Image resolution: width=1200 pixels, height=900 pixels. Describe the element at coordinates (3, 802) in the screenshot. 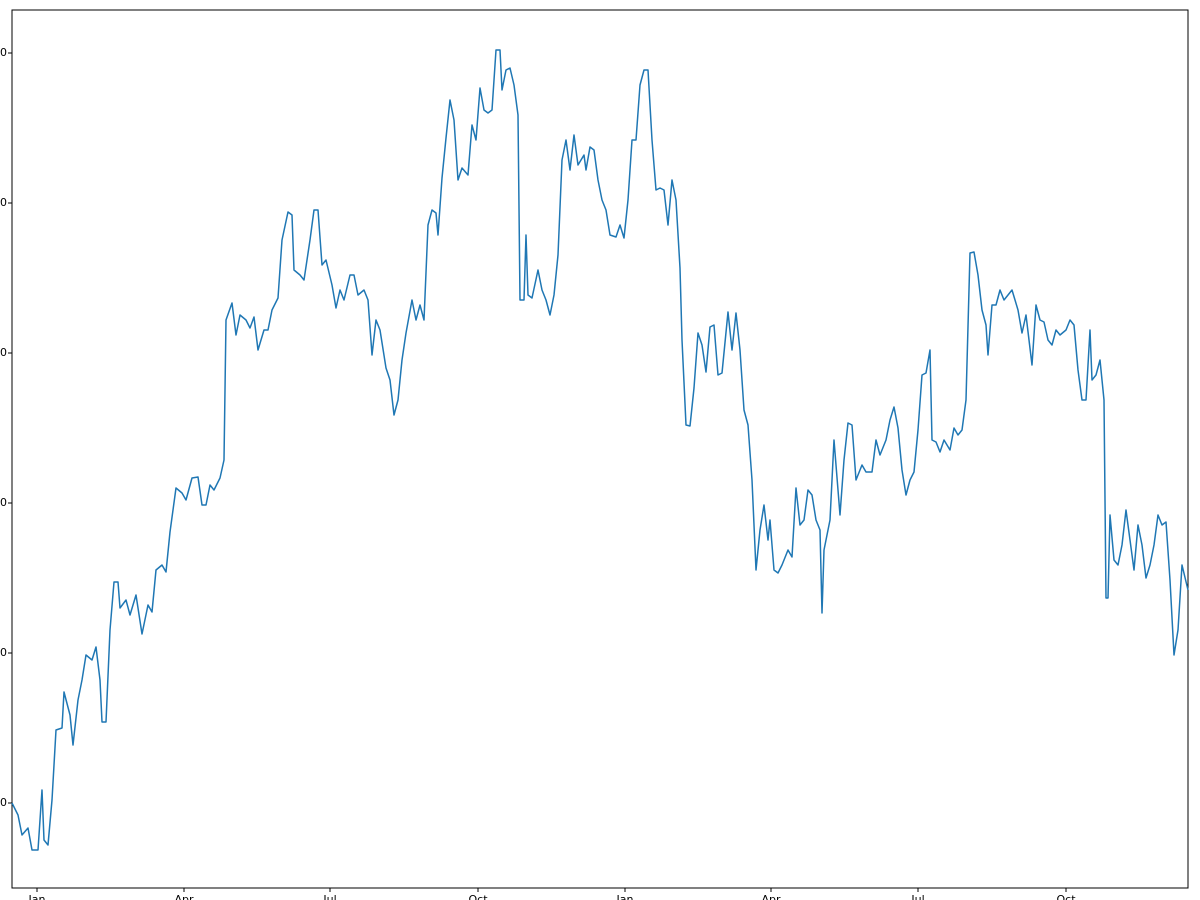

I see `y-tick-label: 0` at that location.